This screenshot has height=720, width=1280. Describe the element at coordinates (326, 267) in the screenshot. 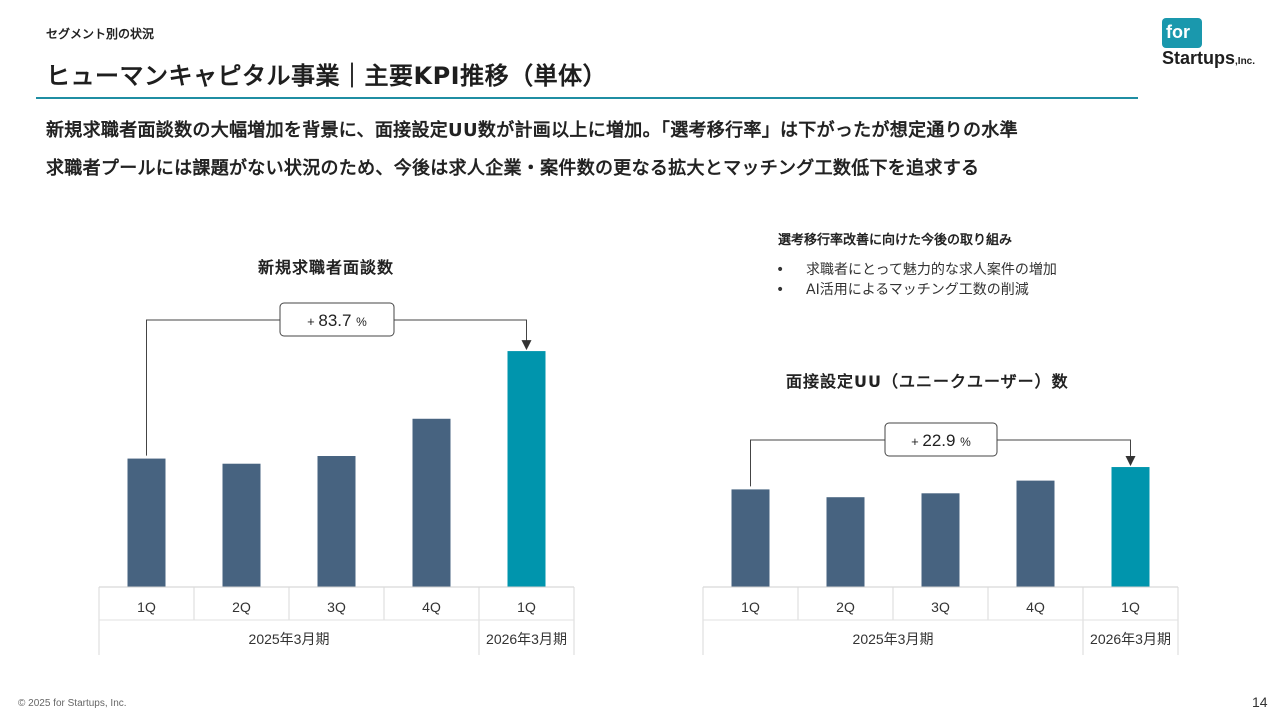

I see `chart-1-title: 新規求職者面談数` at that location.